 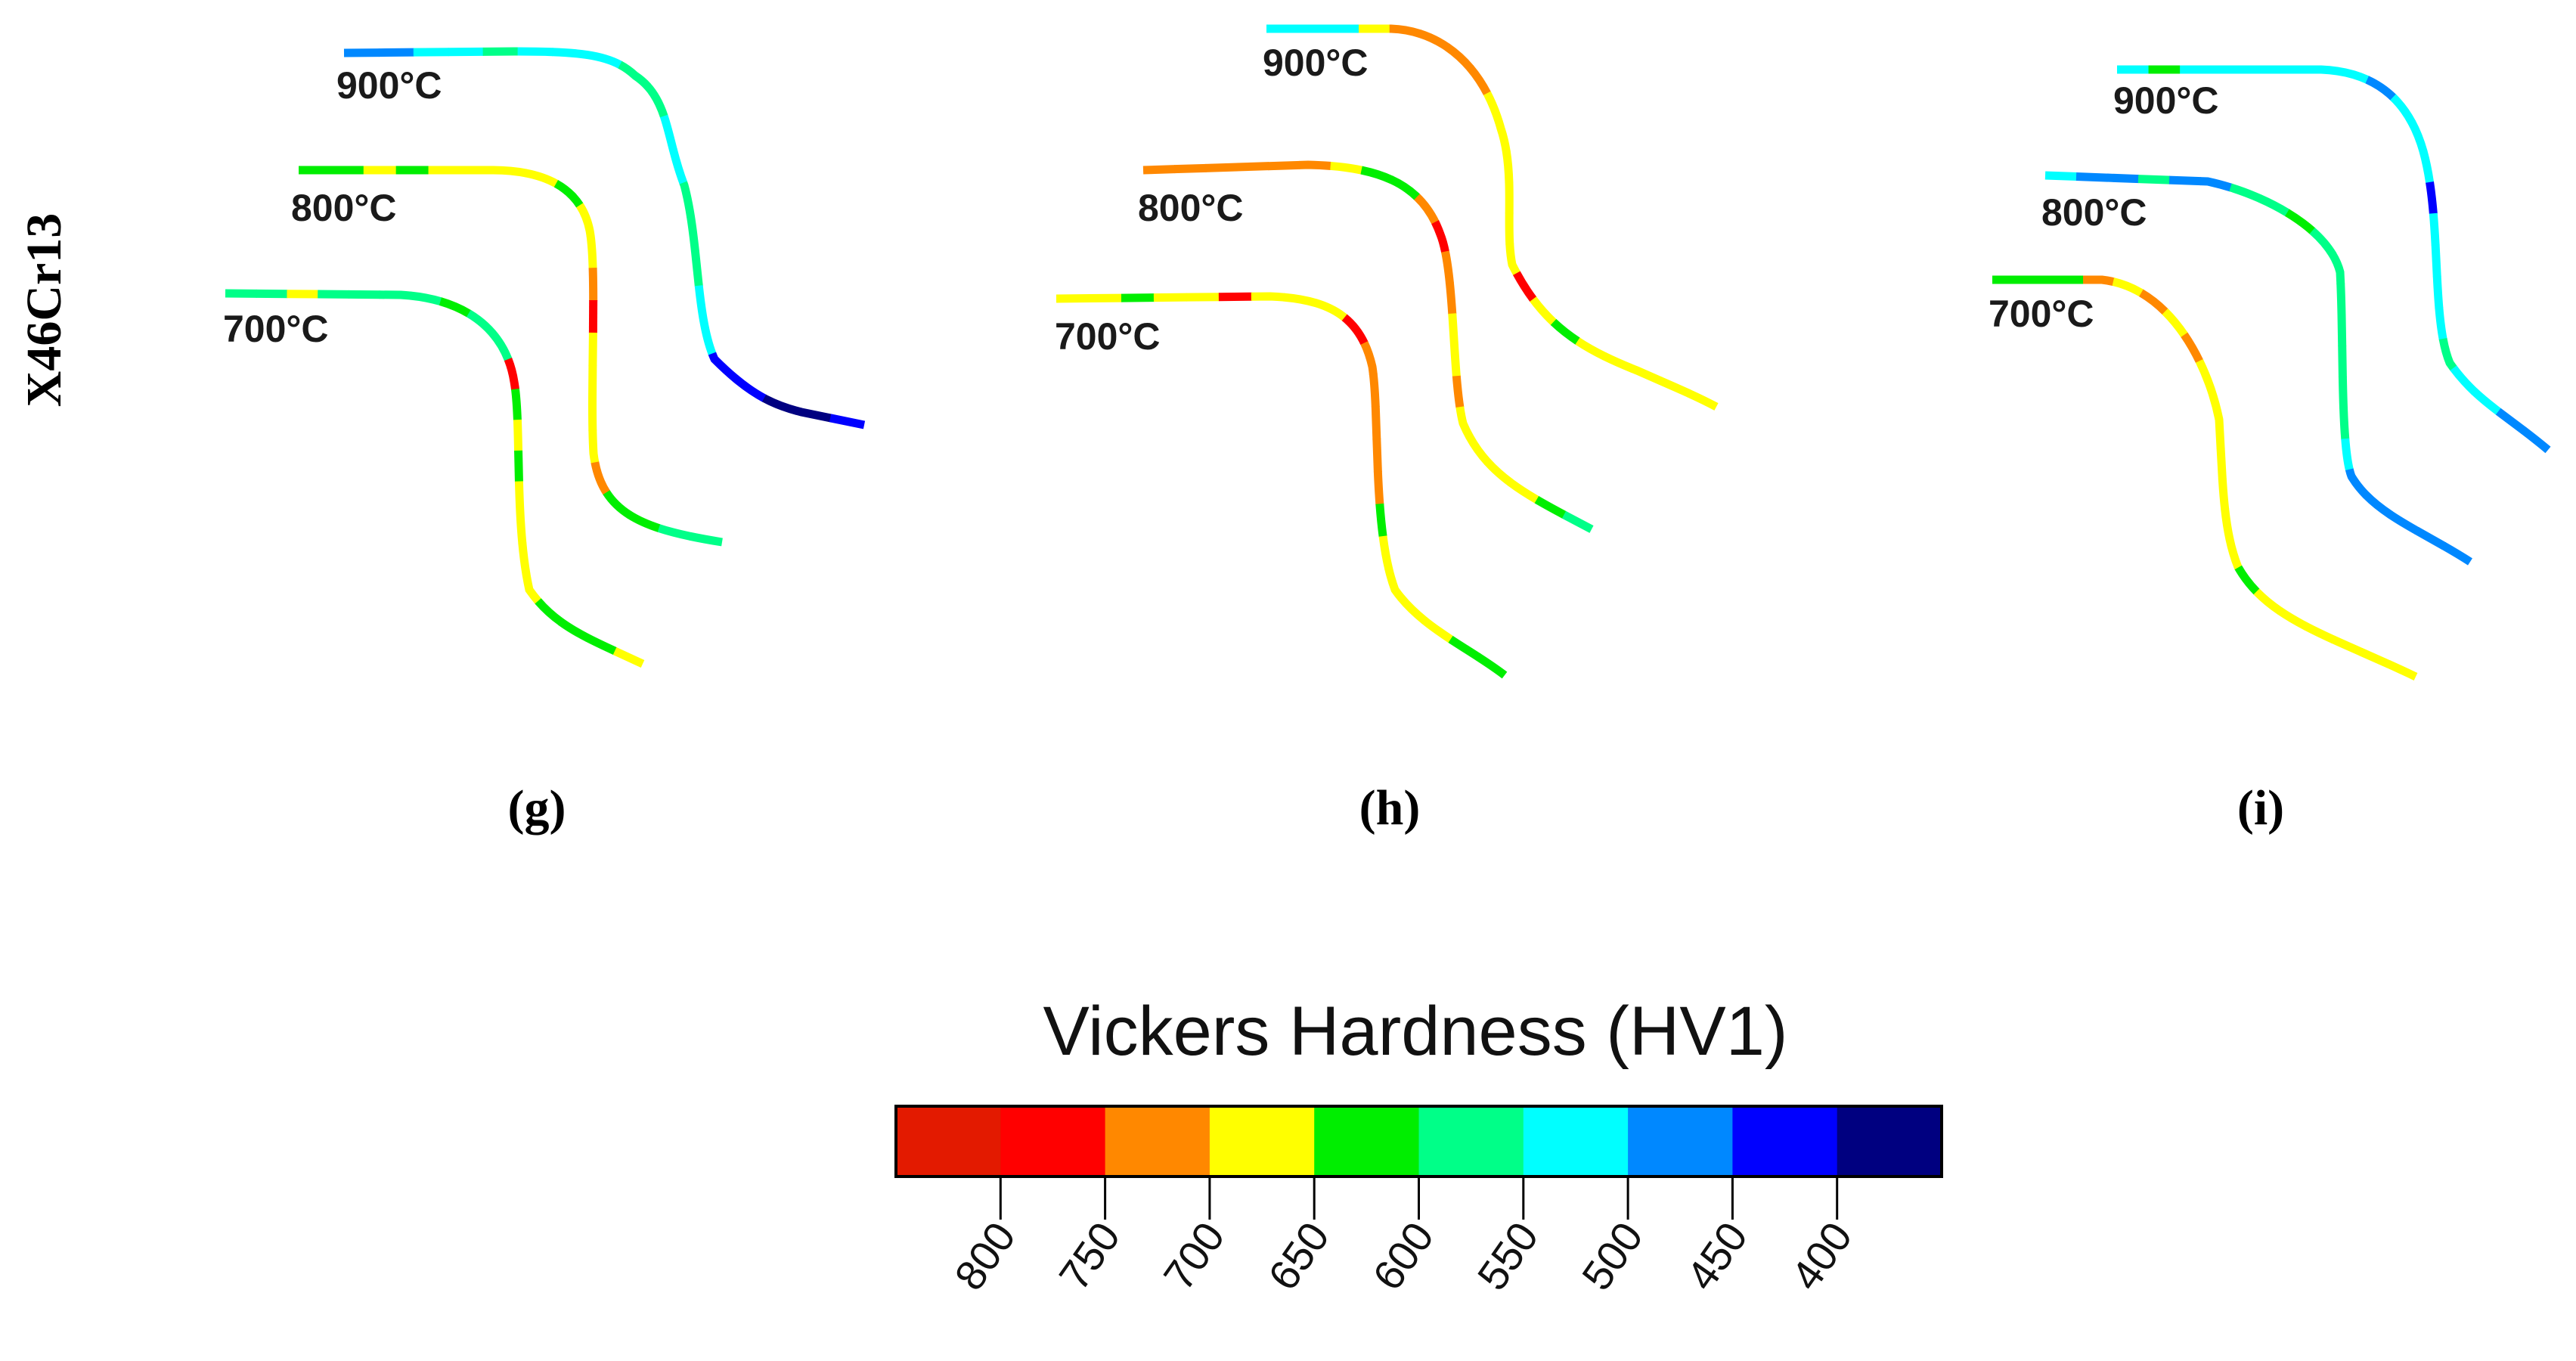 I want to click on panel-label-i: (i), so click(x=2260, y=808).